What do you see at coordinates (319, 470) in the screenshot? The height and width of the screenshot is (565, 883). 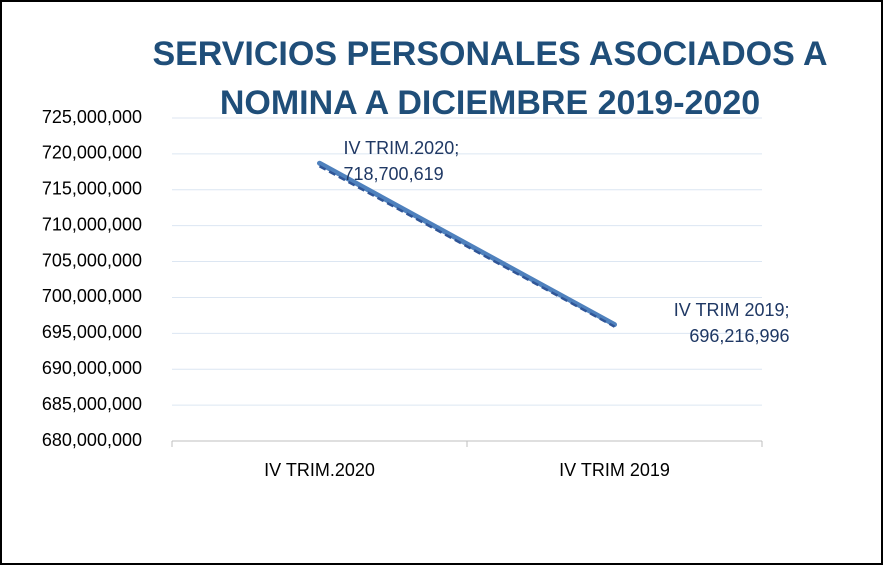 I see `x-tick-label: IV TRIM.2020` at bounding box center [319, 470].